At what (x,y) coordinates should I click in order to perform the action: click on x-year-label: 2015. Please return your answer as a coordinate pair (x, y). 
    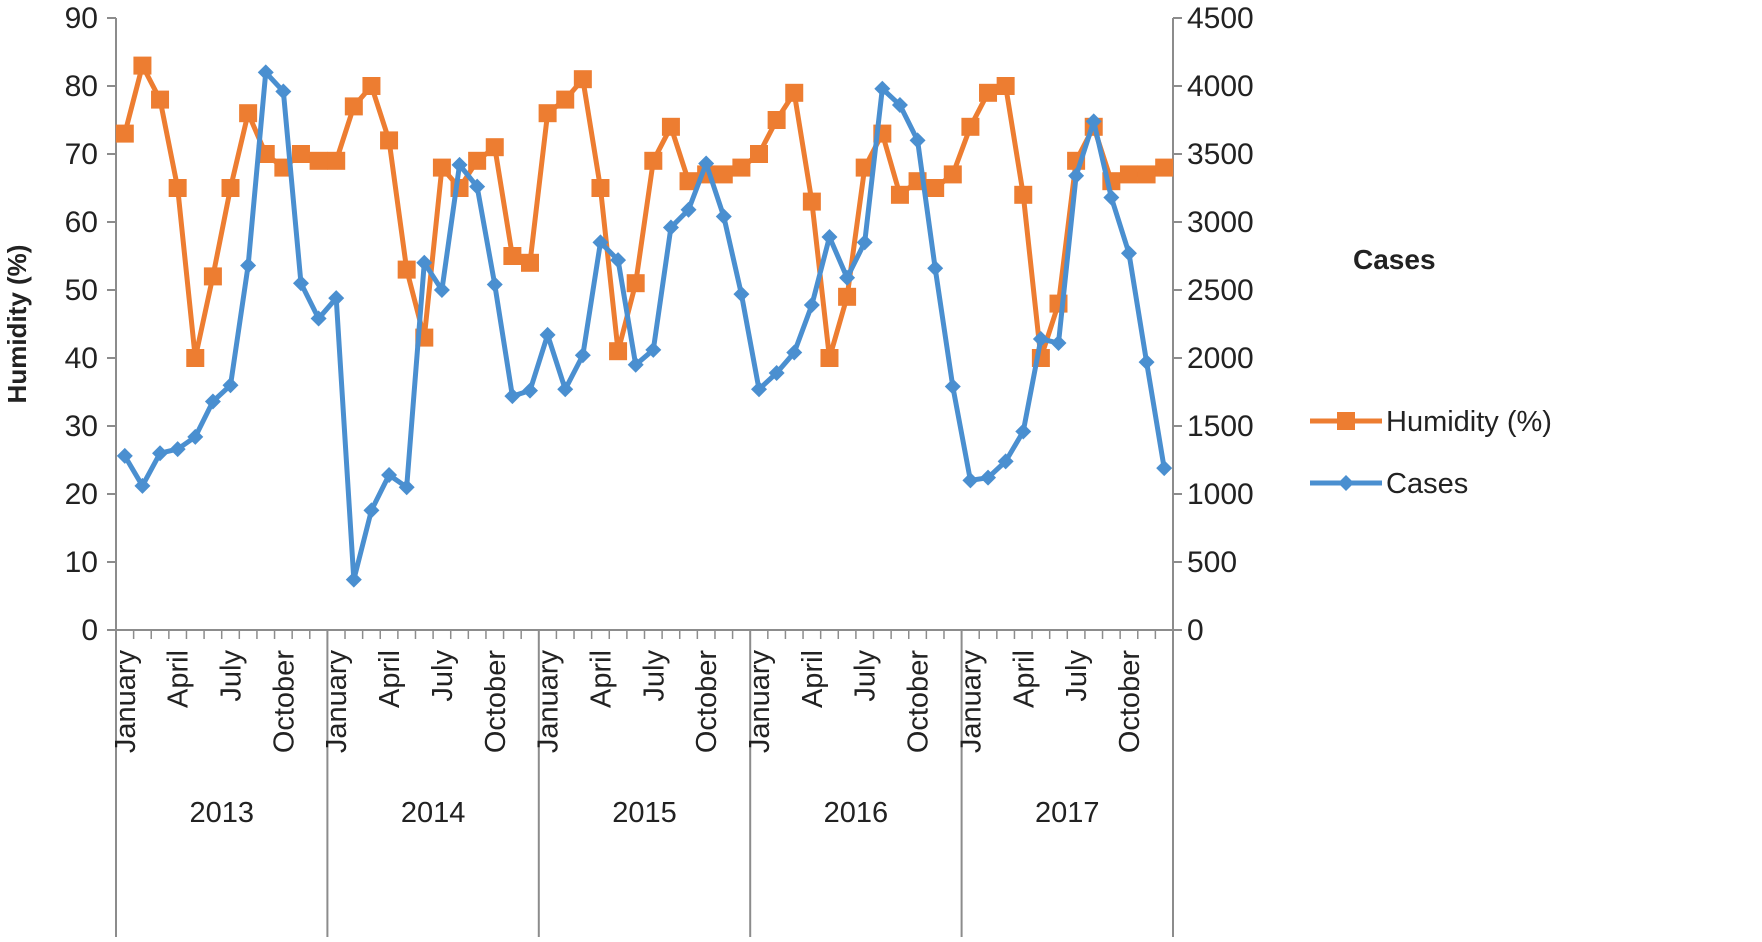
    Looking at the image, I should click on (644, 813).